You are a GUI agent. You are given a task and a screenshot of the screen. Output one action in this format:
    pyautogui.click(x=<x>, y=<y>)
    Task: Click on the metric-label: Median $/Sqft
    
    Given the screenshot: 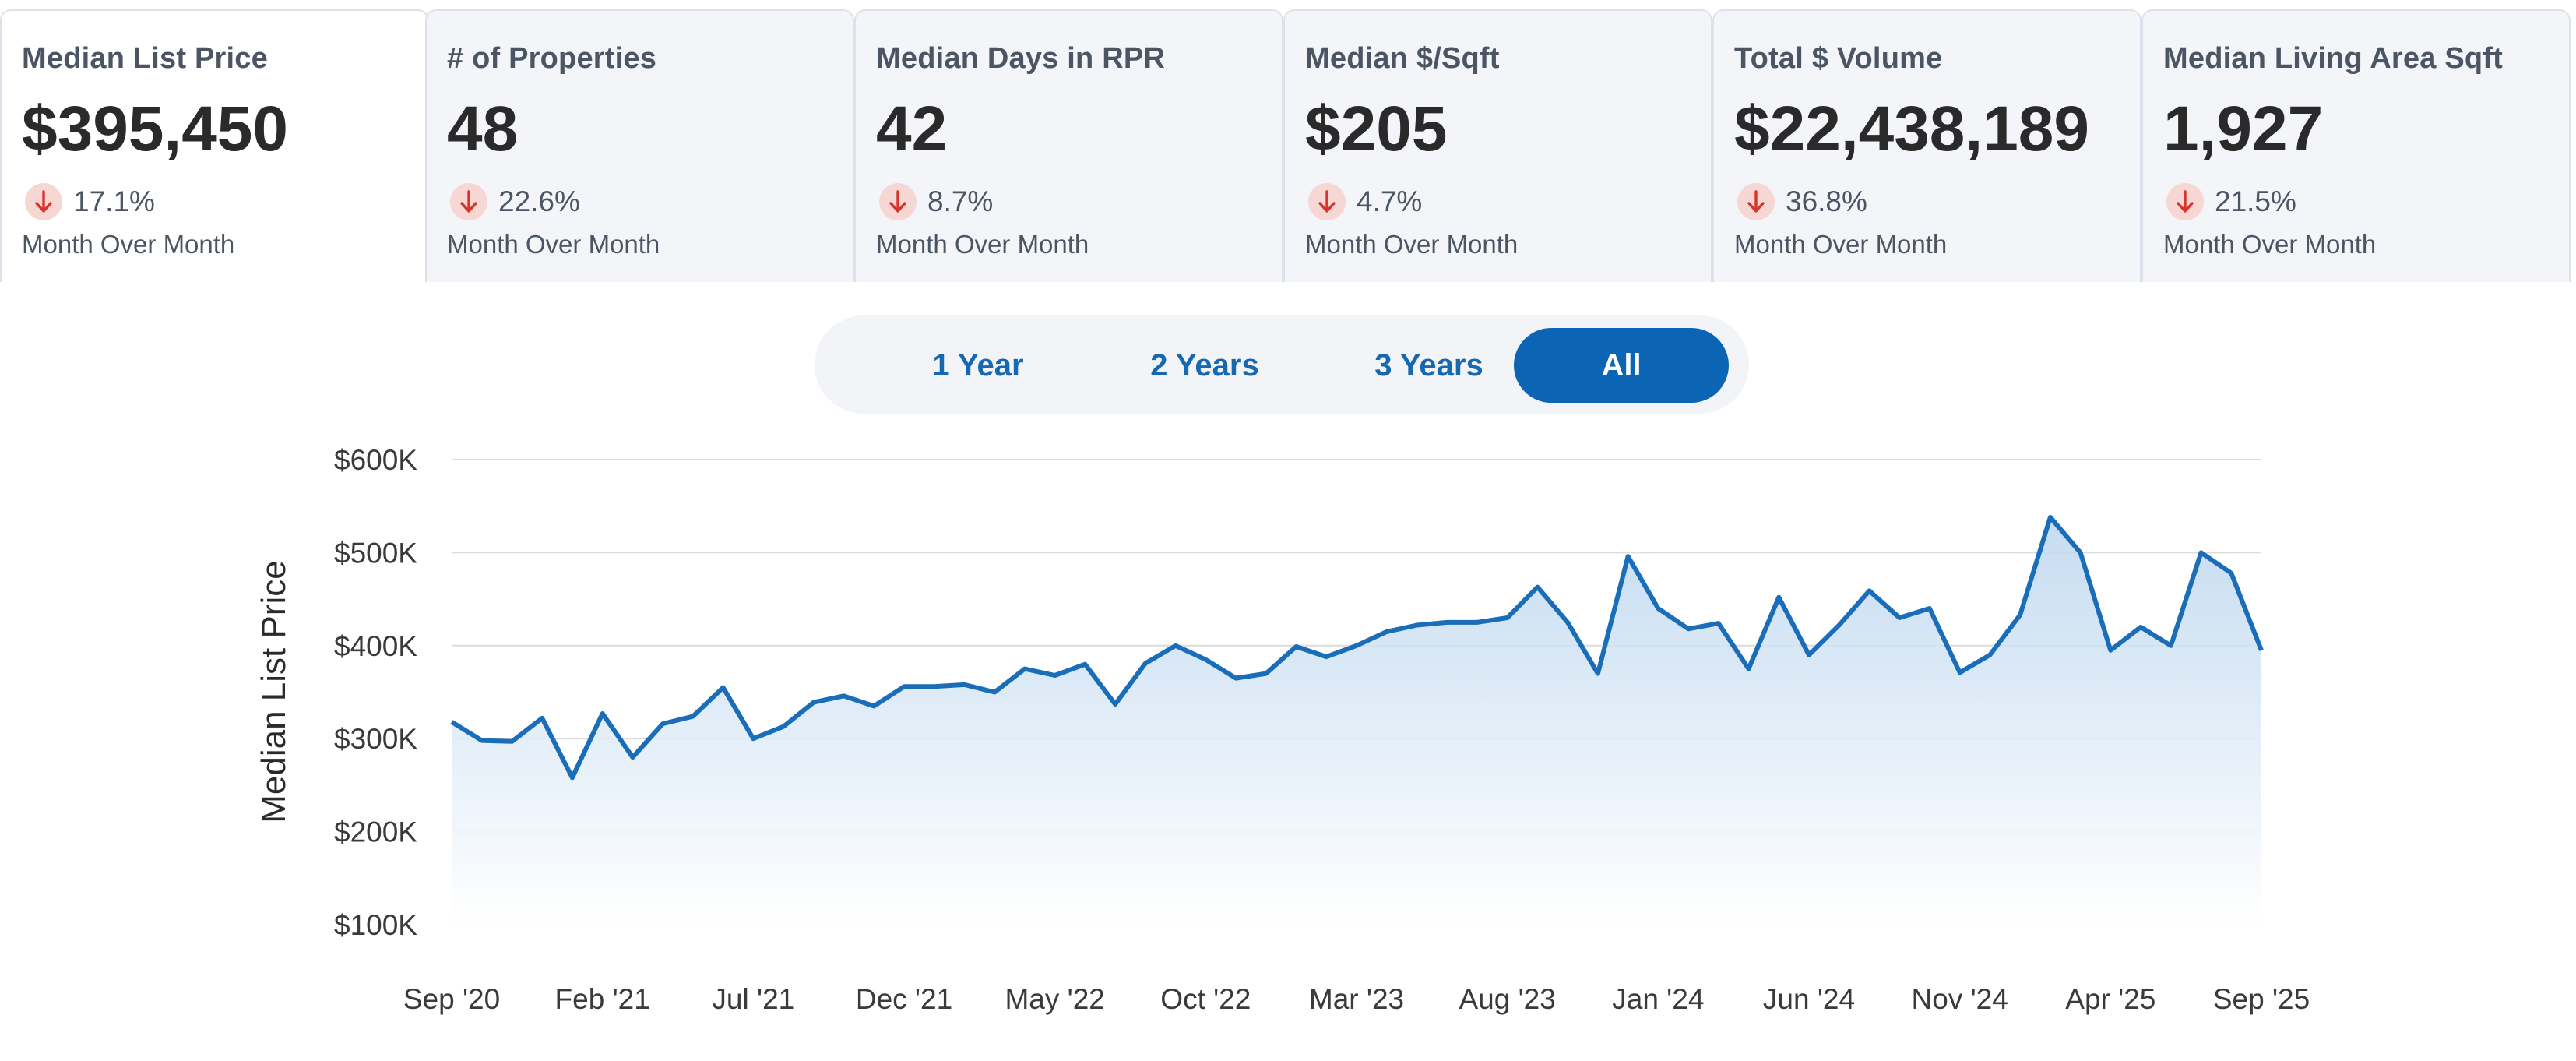 What is the action you would take?
    pyautogui.click(x=1402, y=58)
    